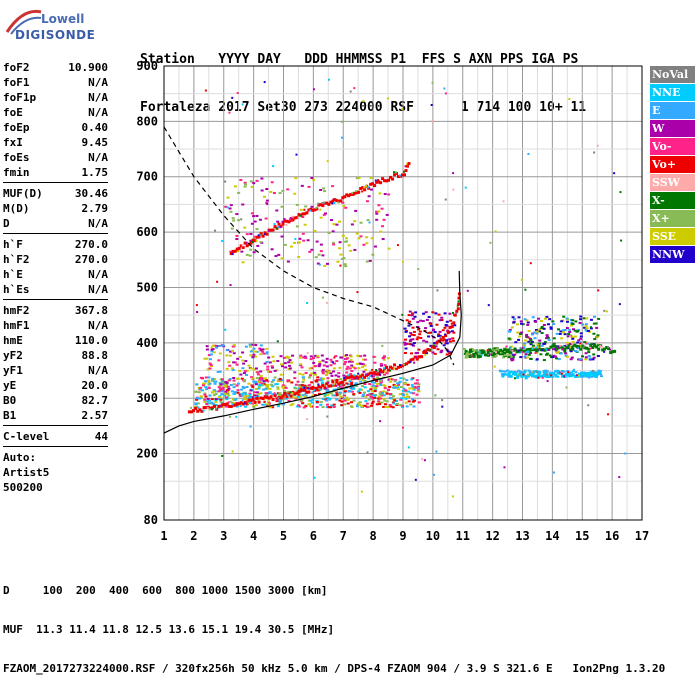 The width and height of the screenshot is (700, 688). What do you see at coordinates (55, 157) in the screenshot?
I see `param-row: foEs N/A` at bounding box center [55, 157].